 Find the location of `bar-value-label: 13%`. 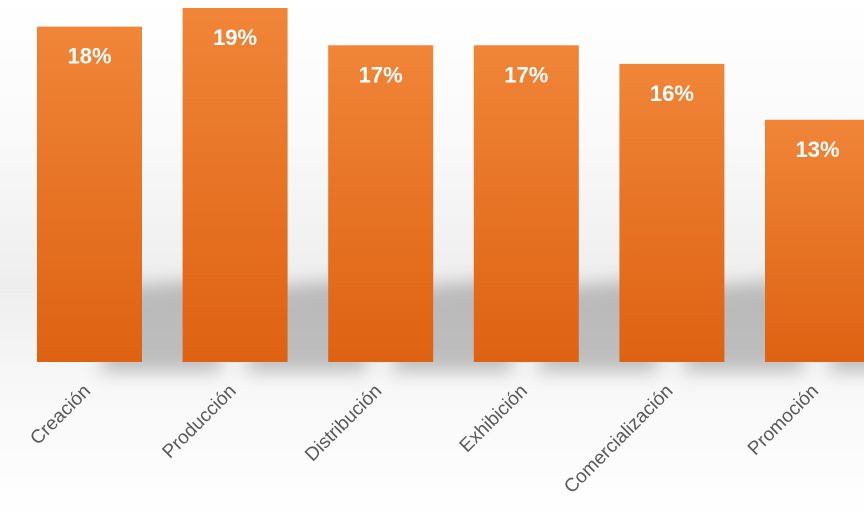

bar-value-label: 13% is located at coordinates (817, 149).